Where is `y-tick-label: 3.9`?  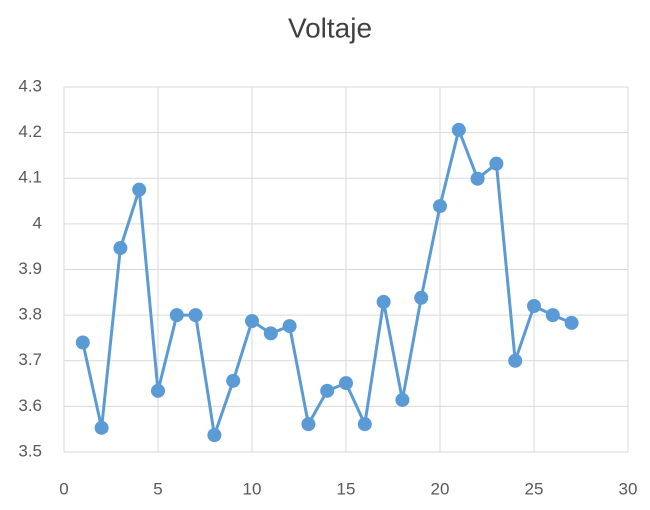
y-tick-label: 3.9 is located at coordinates (30, 268).